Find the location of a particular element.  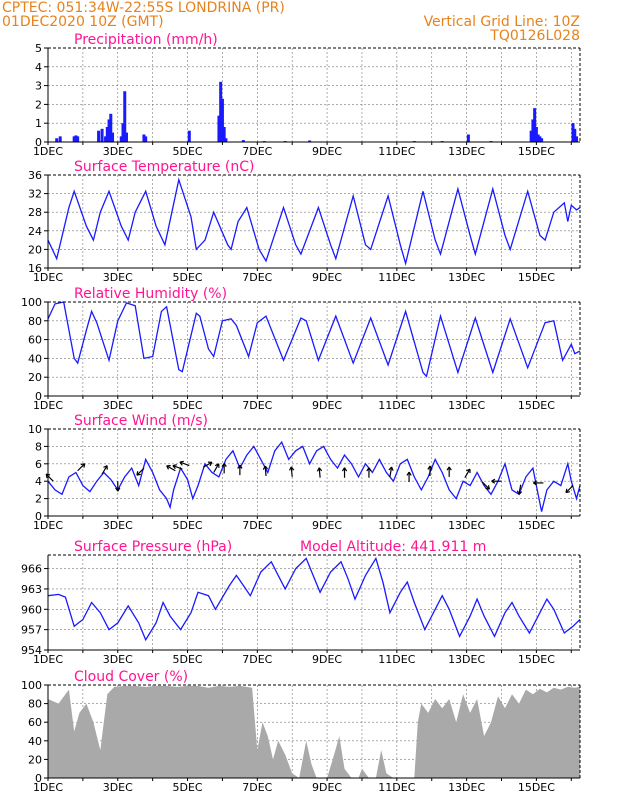

panel-title: Cloud Cover (%) is located at coordinates (131, 677).